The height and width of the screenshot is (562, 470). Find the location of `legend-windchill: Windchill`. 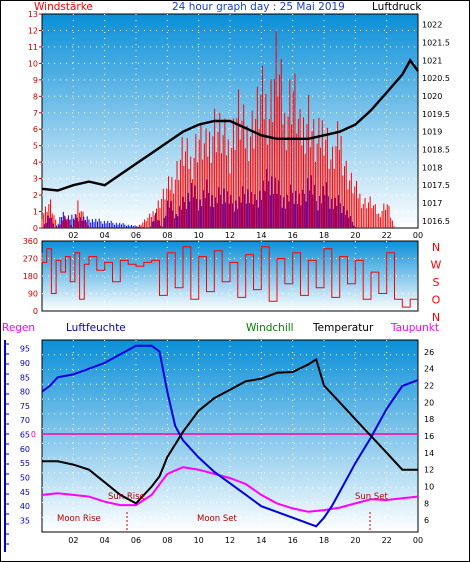

legend-windchill: Windchill is located at coordinates (270, 328).